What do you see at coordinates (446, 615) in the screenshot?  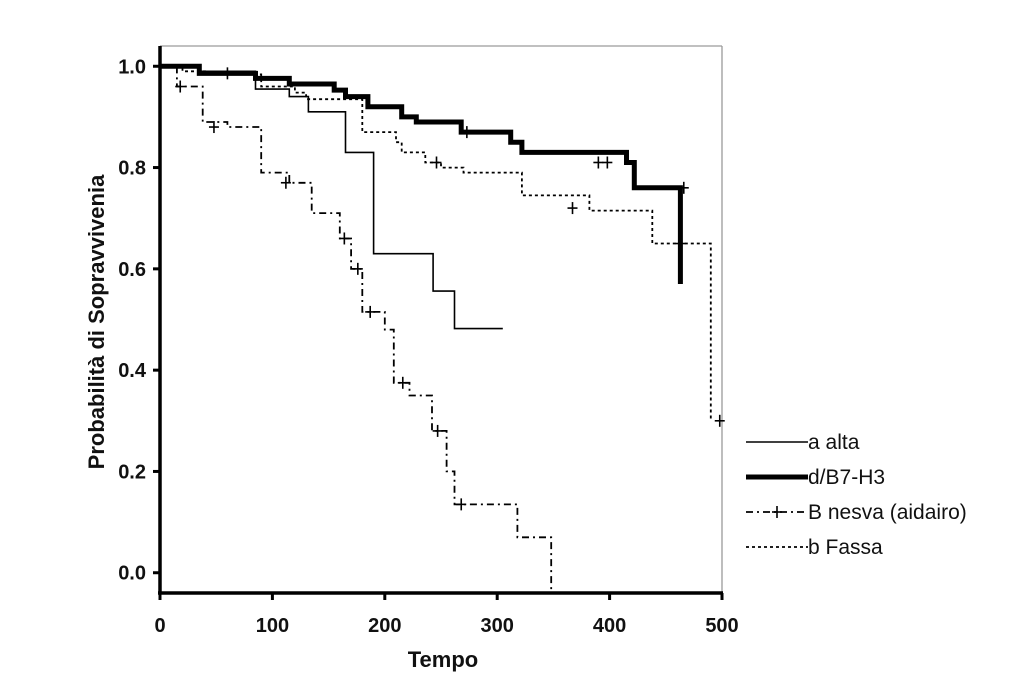 I see `x-ticks: 0 100 200 300 400 500` at bounding box center [446, 615].